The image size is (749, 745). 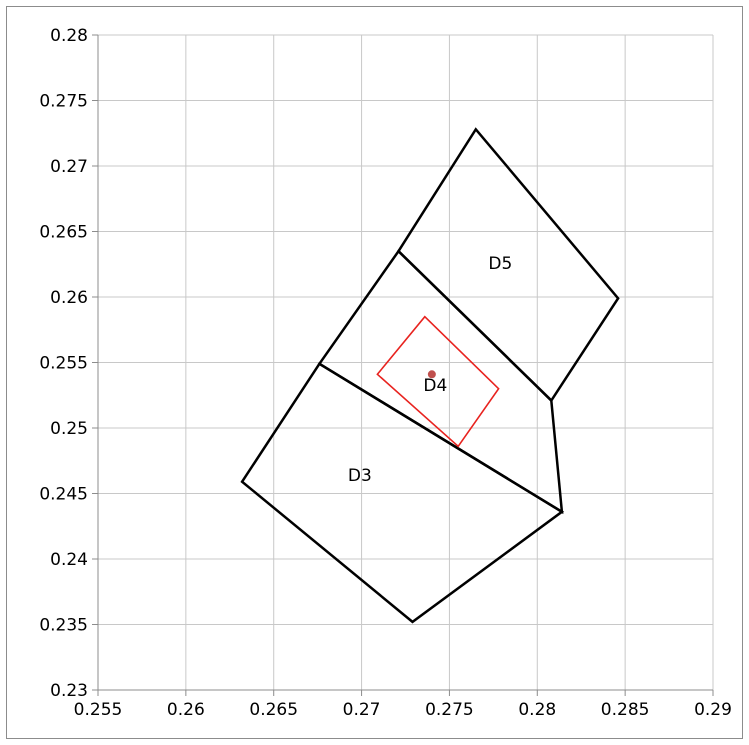 I want to click on y-tick-label-1: 0.275, so click(x=63, y=102).